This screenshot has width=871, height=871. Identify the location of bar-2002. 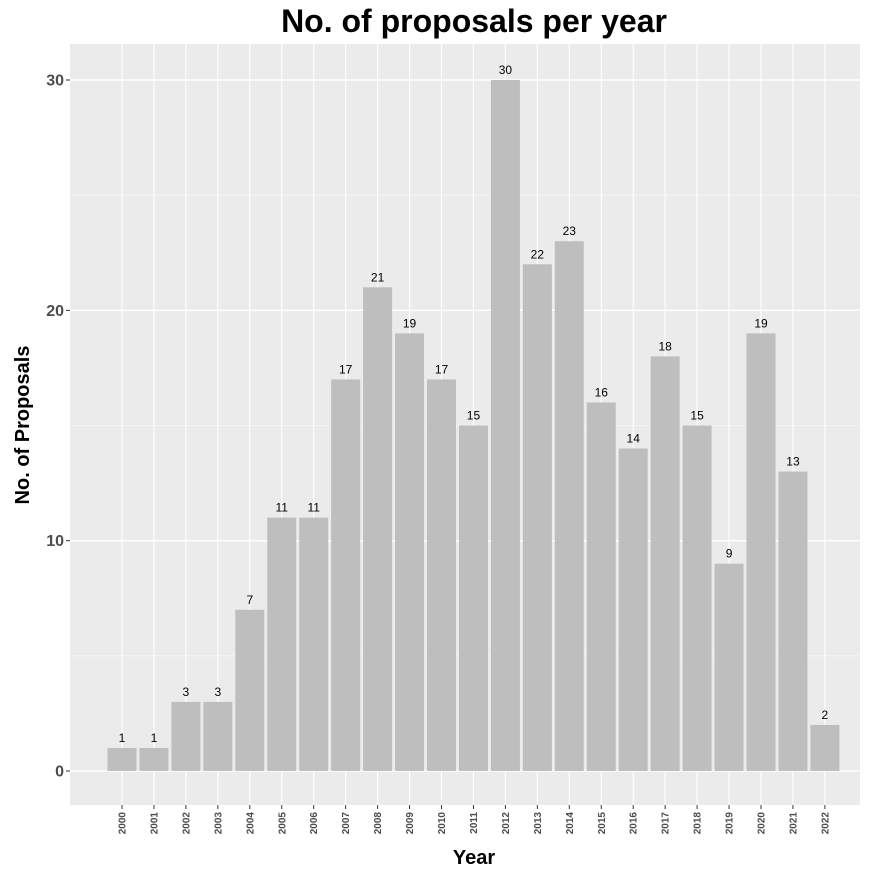
(186, 736).